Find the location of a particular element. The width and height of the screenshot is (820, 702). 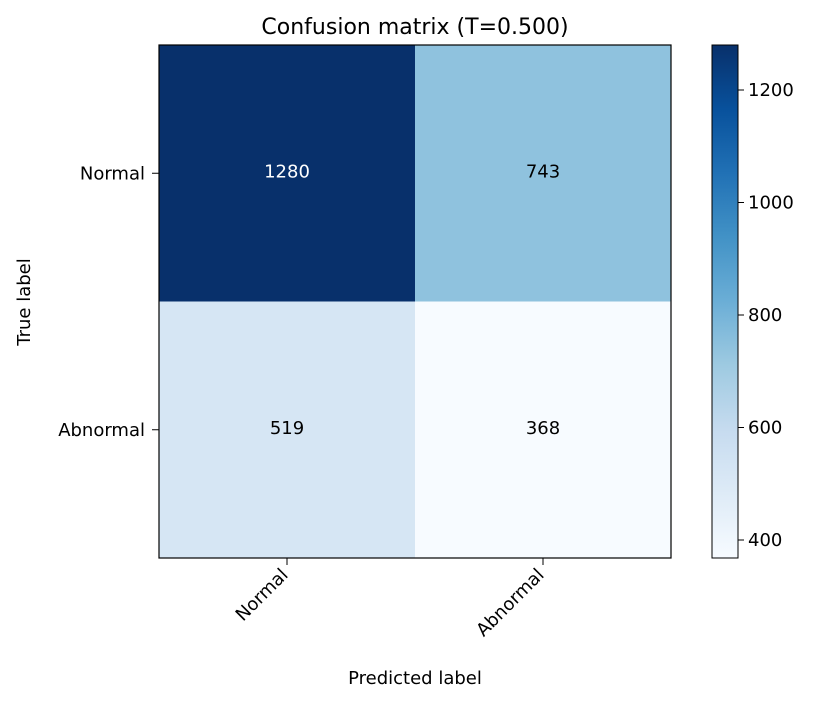

y-axis-ticks: Normal Abnormal is located at coordinates (108, 302).